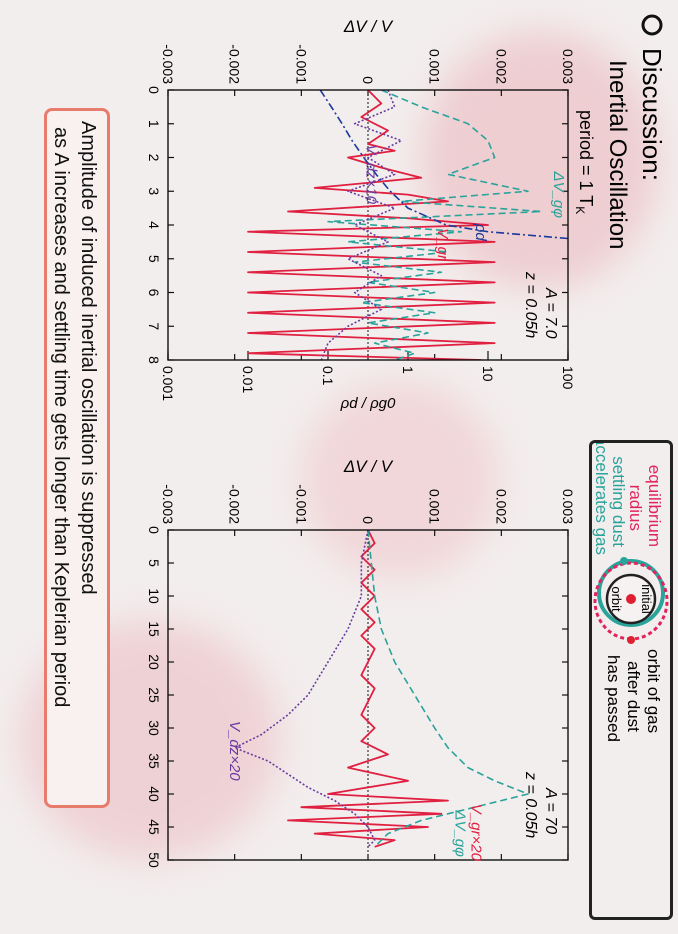 This screenshot has width=678, height=934. What do you see at coordinates (154, 827) in the screenshot?
I see `x-tick-label: 45` at bounding box center [154, 827].